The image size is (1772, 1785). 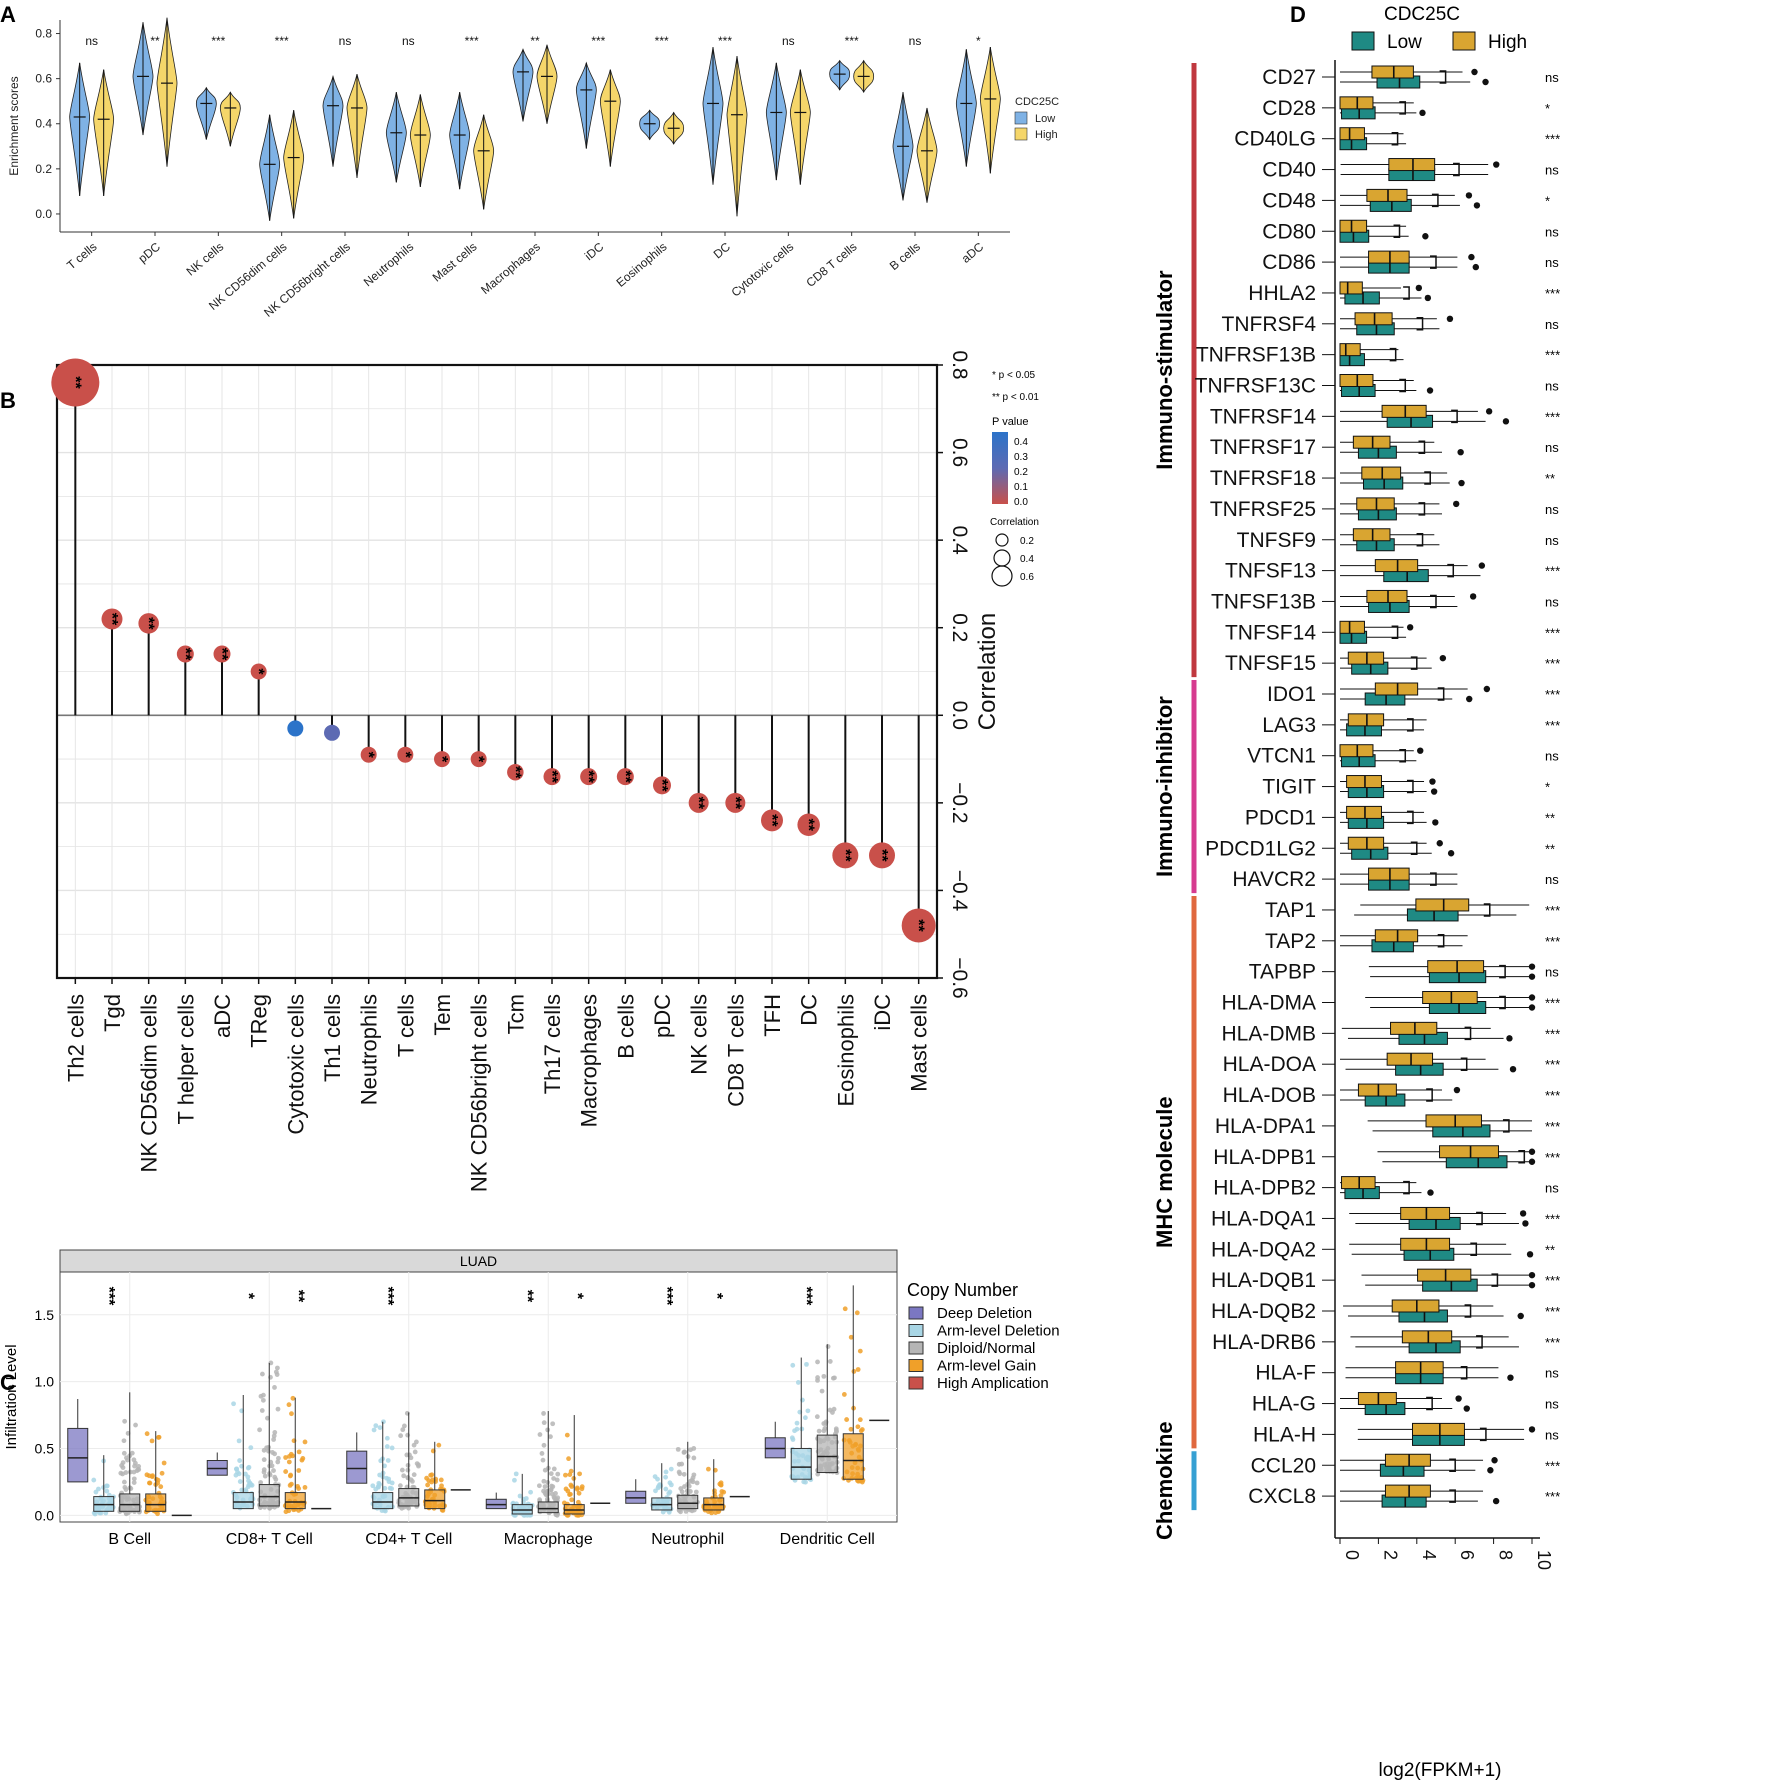 What do you see at coordinates (594, 251) in the screenshot?
I see `x-tick-label: iDC` at bounding box center [594, 251].